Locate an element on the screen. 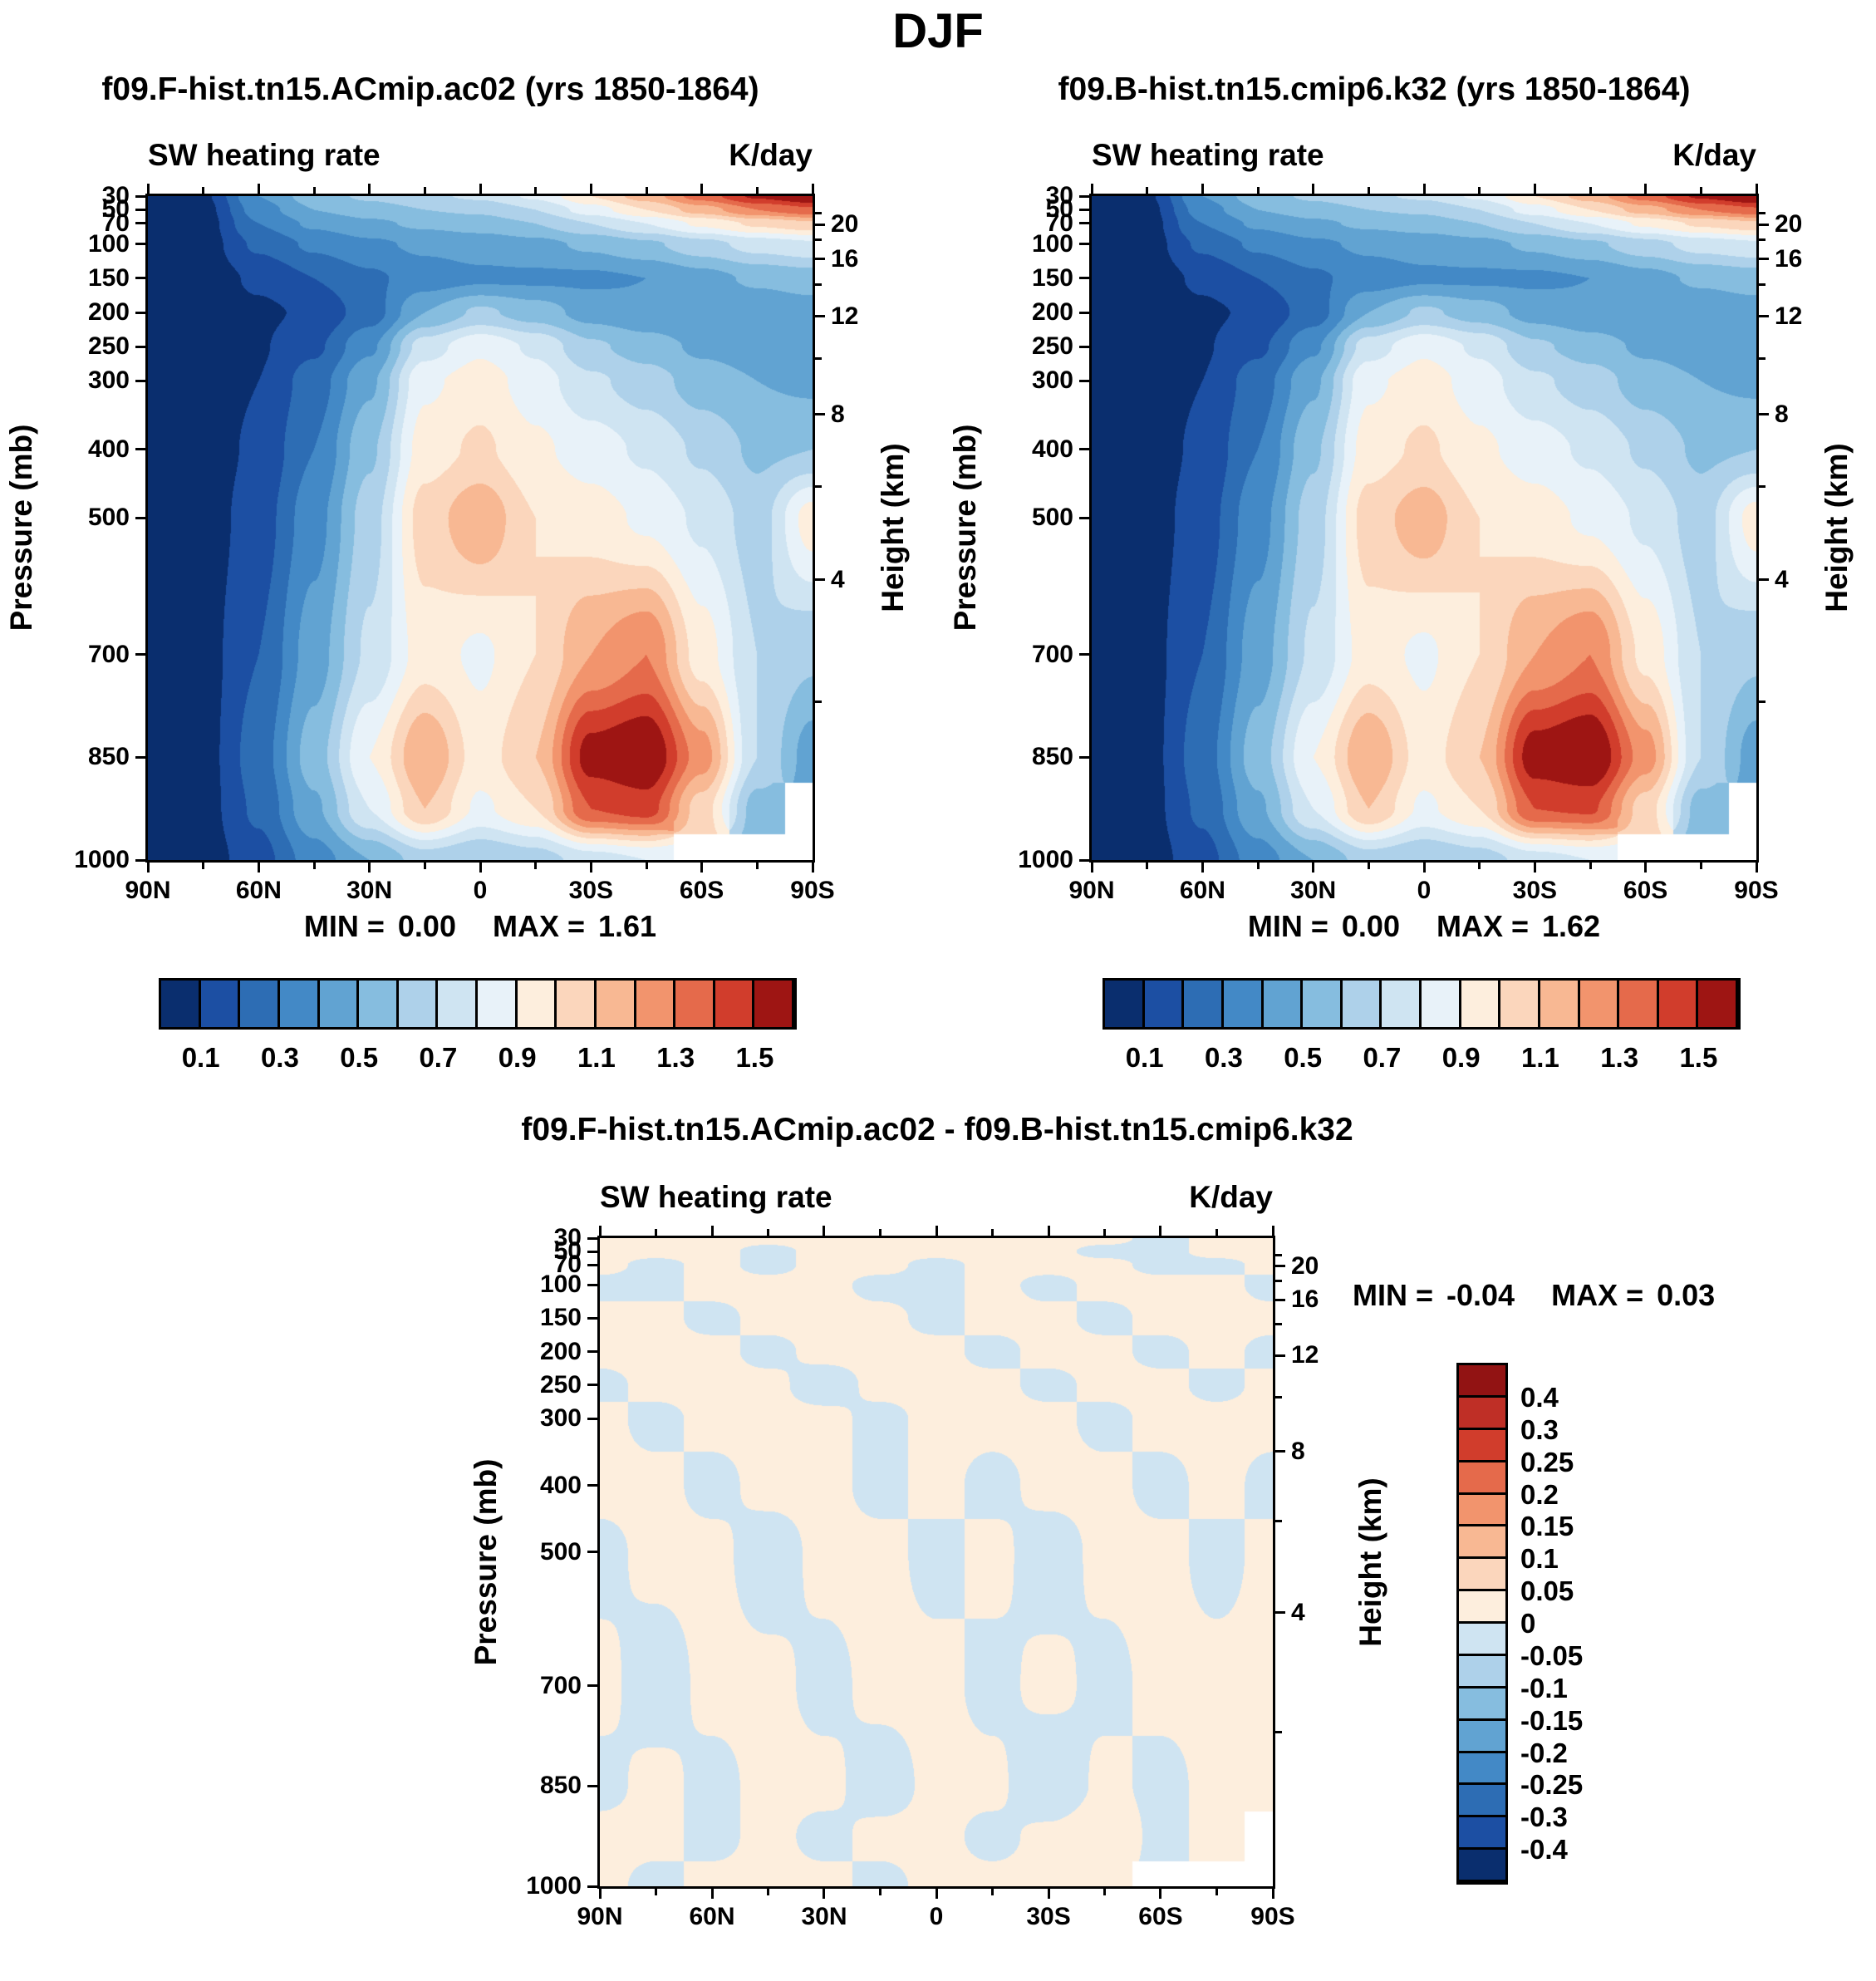 The image size is (1876, 1981). latitude-tick-label: 30N is located at coordinates (369, 890).